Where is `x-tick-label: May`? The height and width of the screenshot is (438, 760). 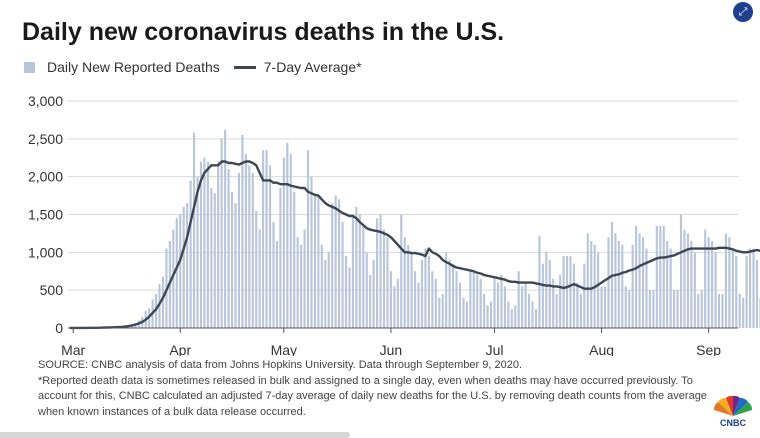 x-tick-label: May is located at coordinates (284, 349).